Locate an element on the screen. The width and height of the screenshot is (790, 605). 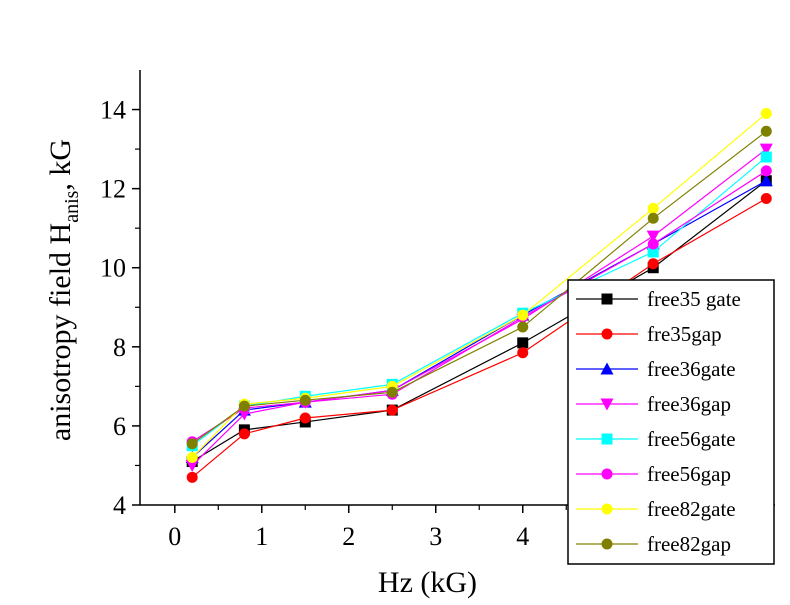
y-tick-label: 4 is located at coordinates (119, 505).